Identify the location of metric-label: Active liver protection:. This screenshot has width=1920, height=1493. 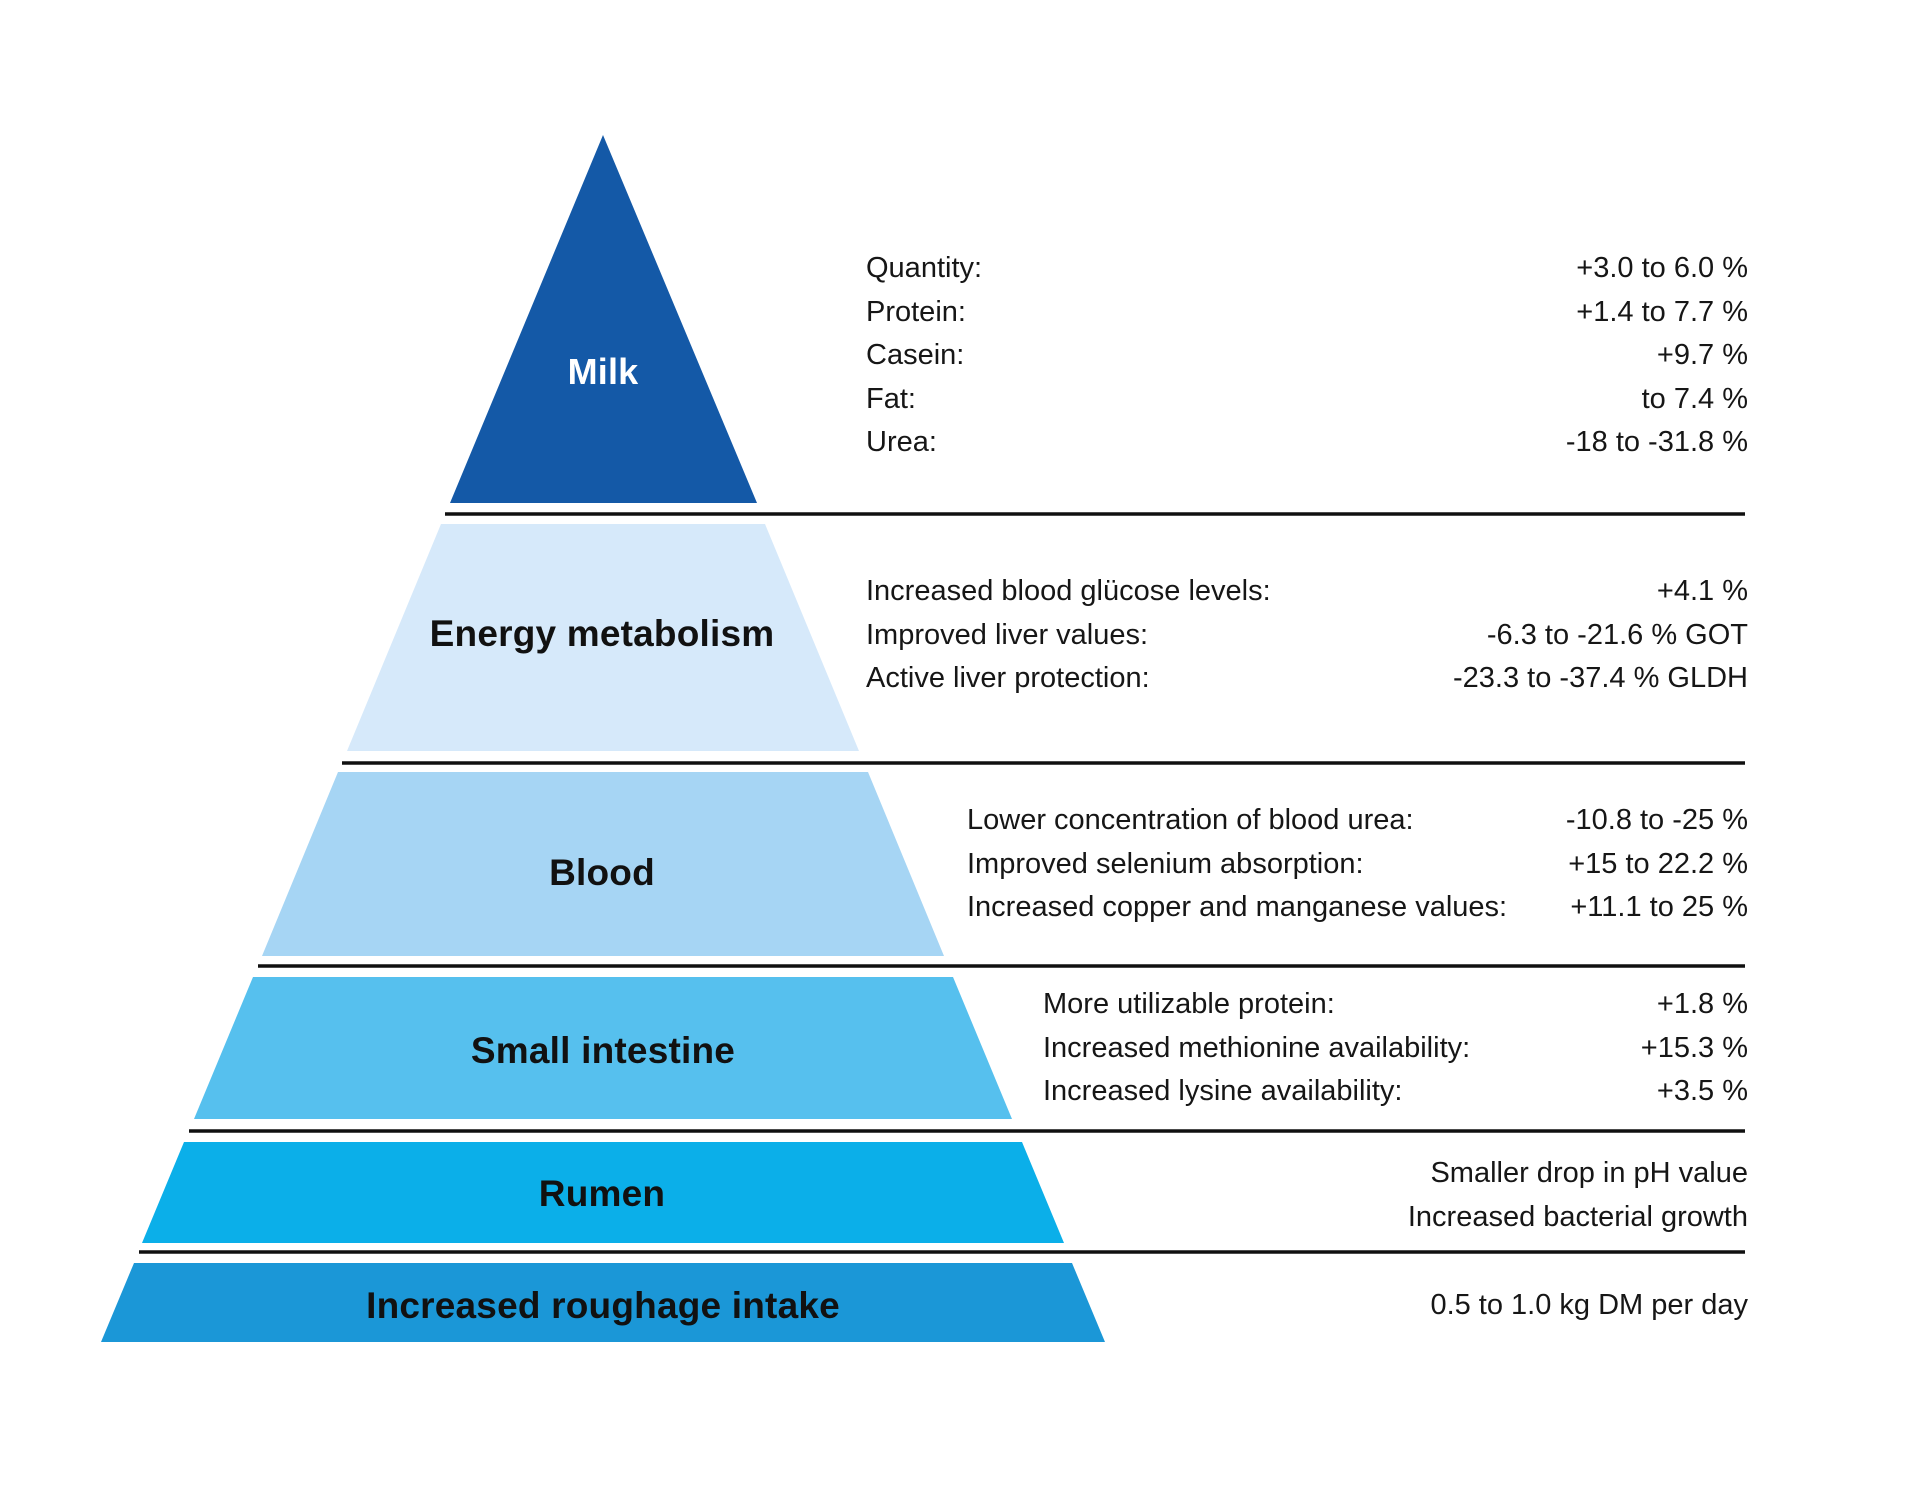
(1008, 678).